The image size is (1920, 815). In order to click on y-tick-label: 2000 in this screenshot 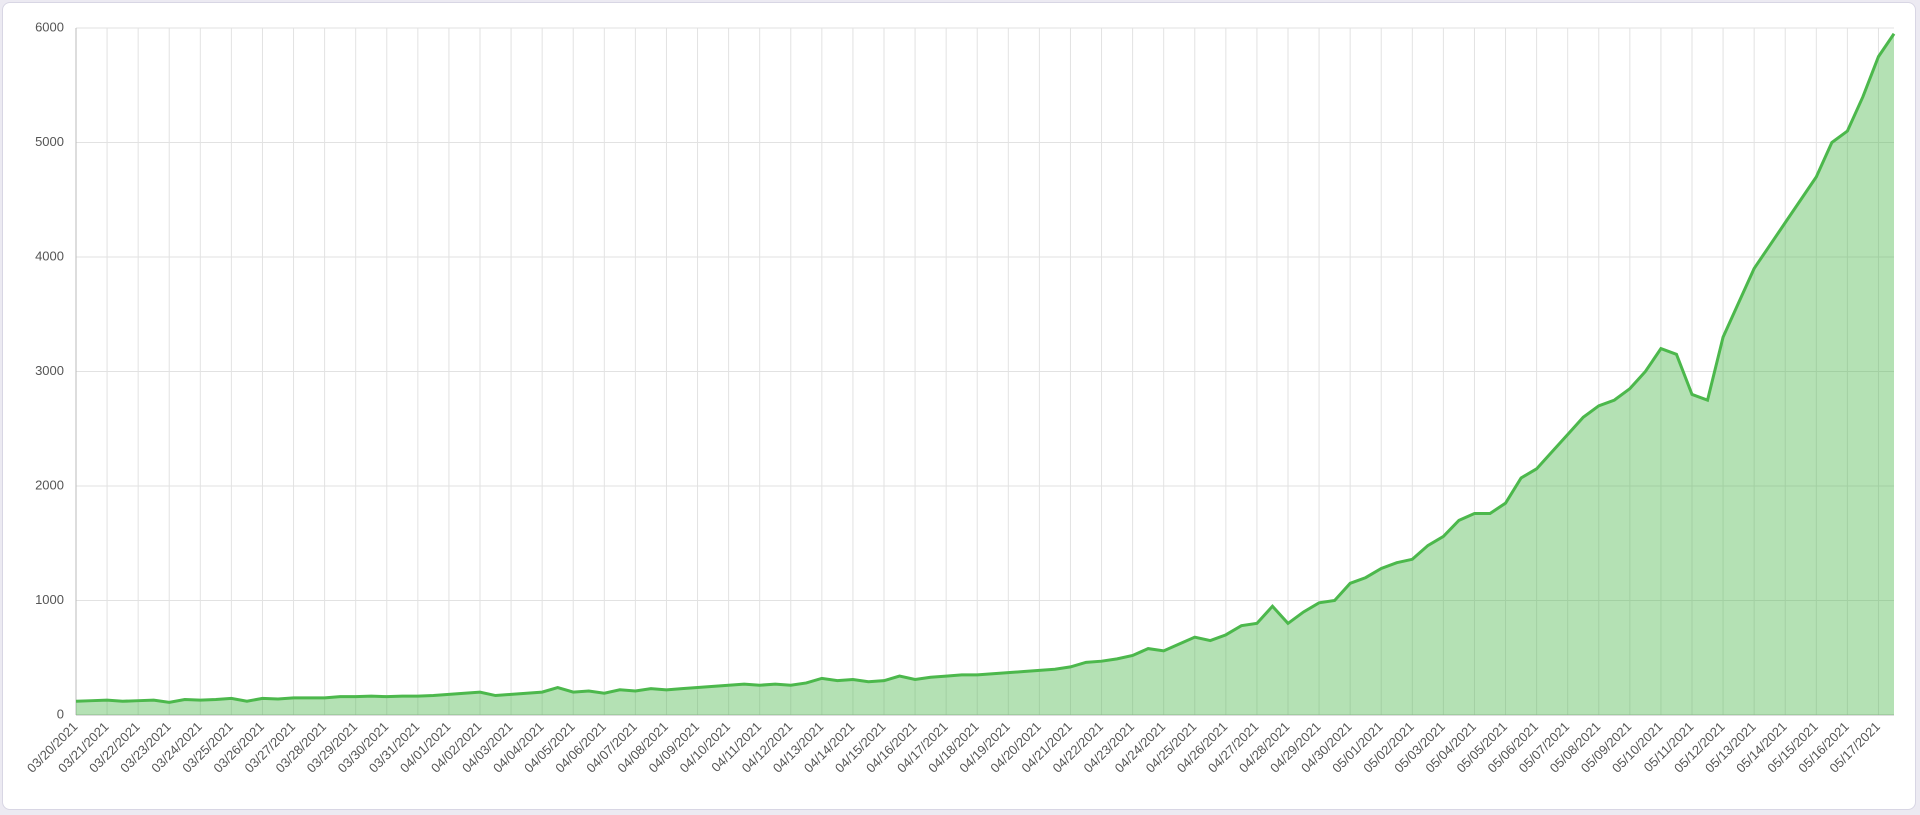, I will do `click(49, 484)`.